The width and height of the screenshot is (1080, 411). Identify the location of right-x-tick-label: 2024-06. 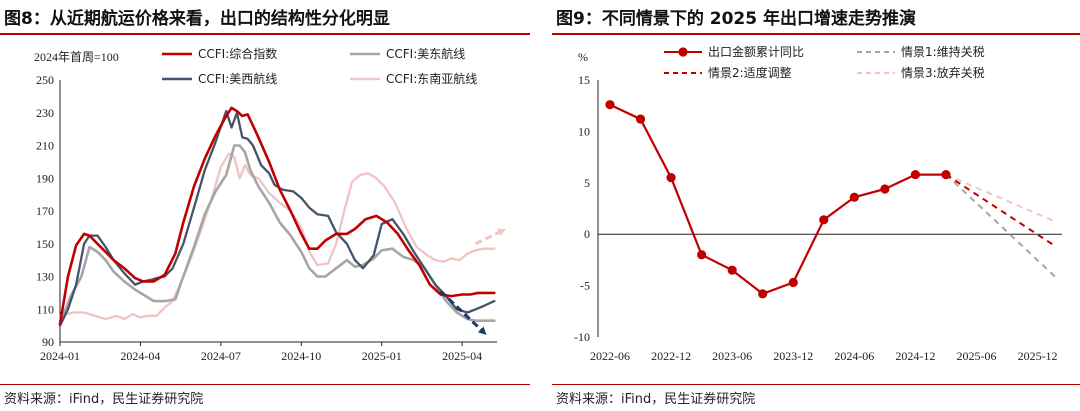
(854, 356).